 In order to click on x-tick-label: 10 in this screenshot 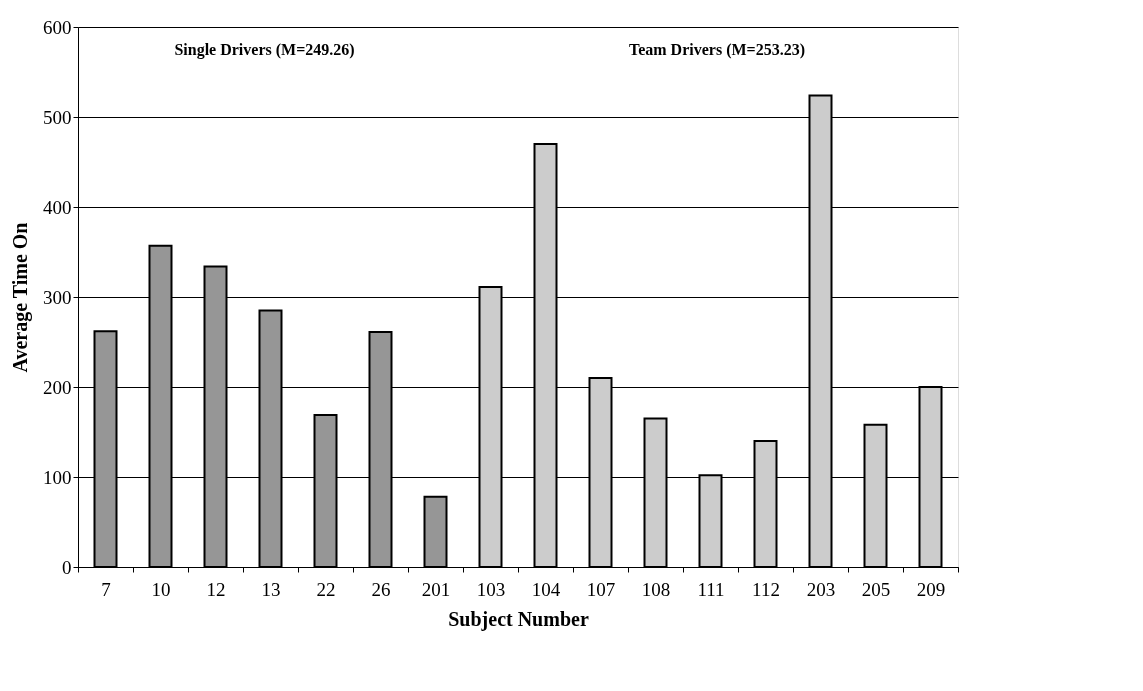, I will do `click(161, 589)`.